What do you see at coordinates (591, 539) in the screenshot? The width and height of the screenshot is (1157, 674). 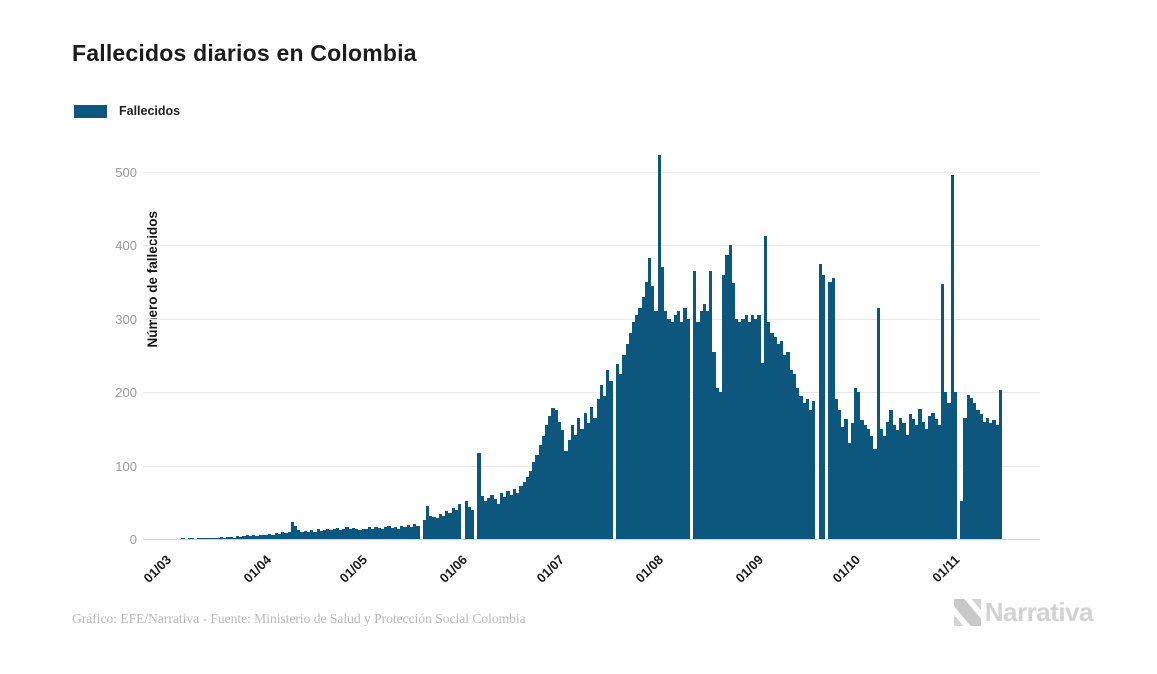 I see `x-axis-line` at bounding box center [591, 539].